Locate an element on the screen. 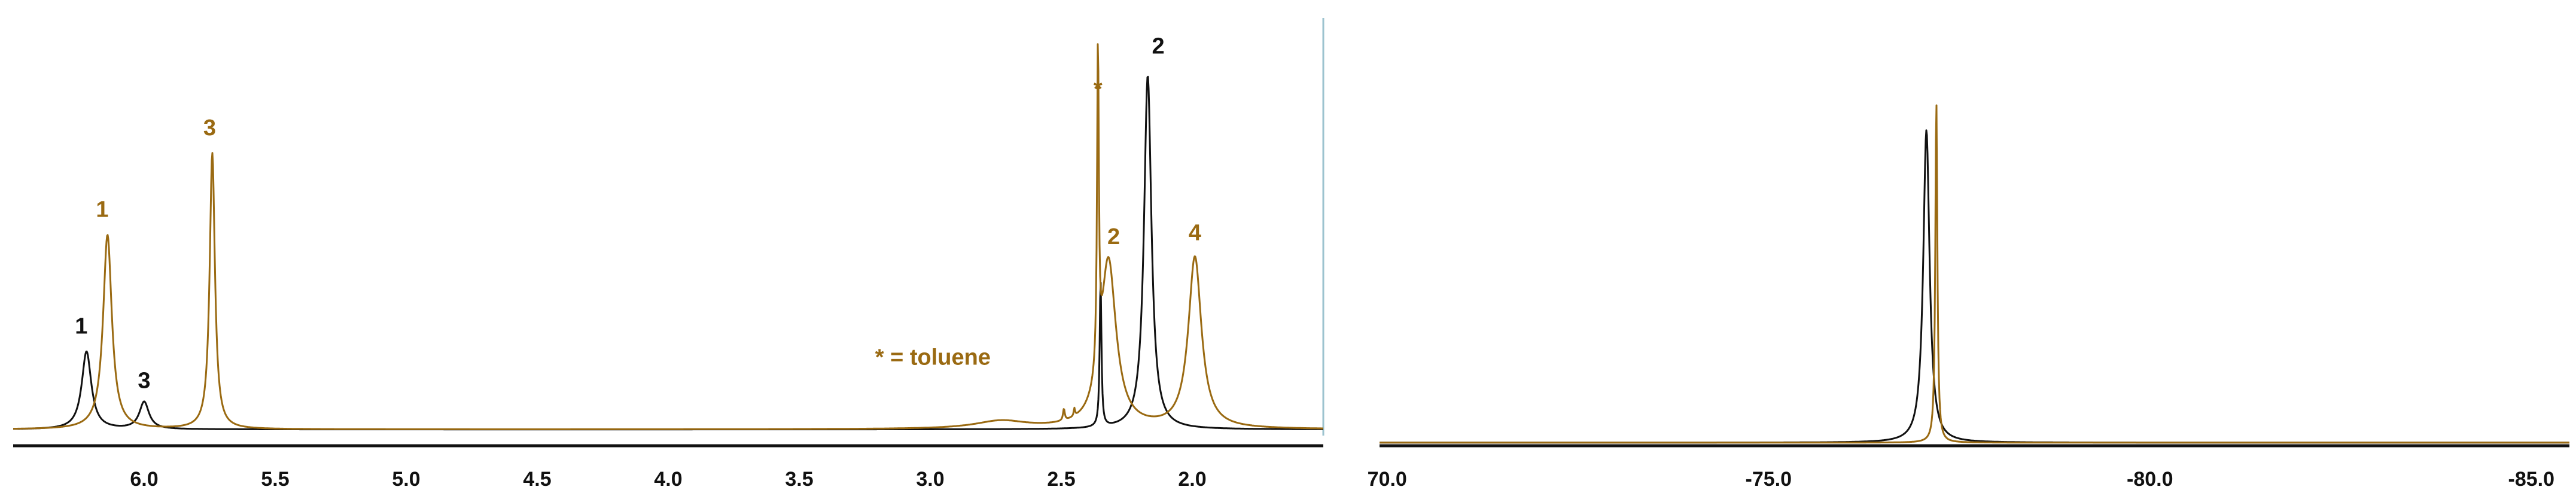 This screenshot has height=499, width=2576. x-tick-label: 6.0 is located at coordinates (144, 479).